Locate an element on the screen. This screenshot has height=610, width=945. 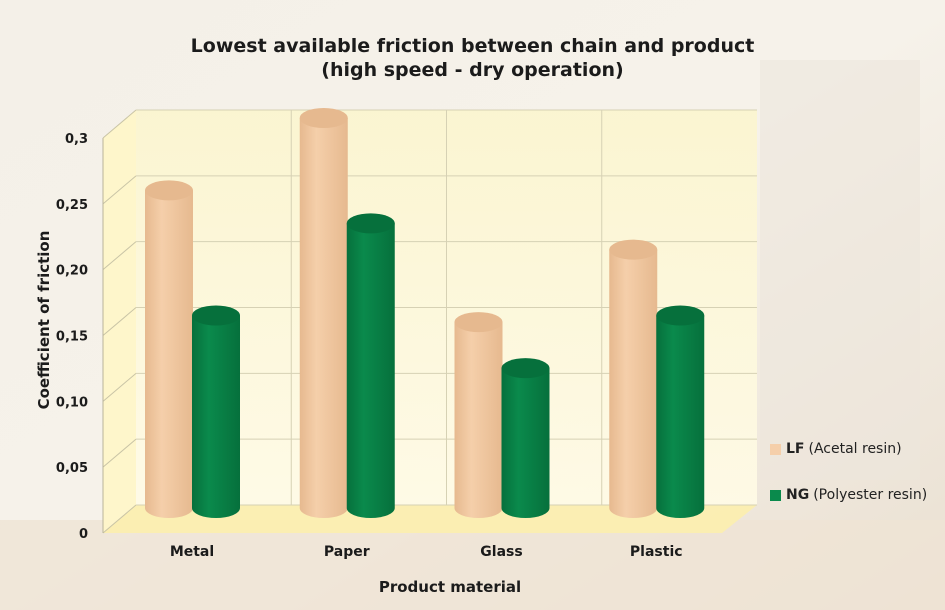
x-tick-label: Metal is located at coordinates (192, 552).